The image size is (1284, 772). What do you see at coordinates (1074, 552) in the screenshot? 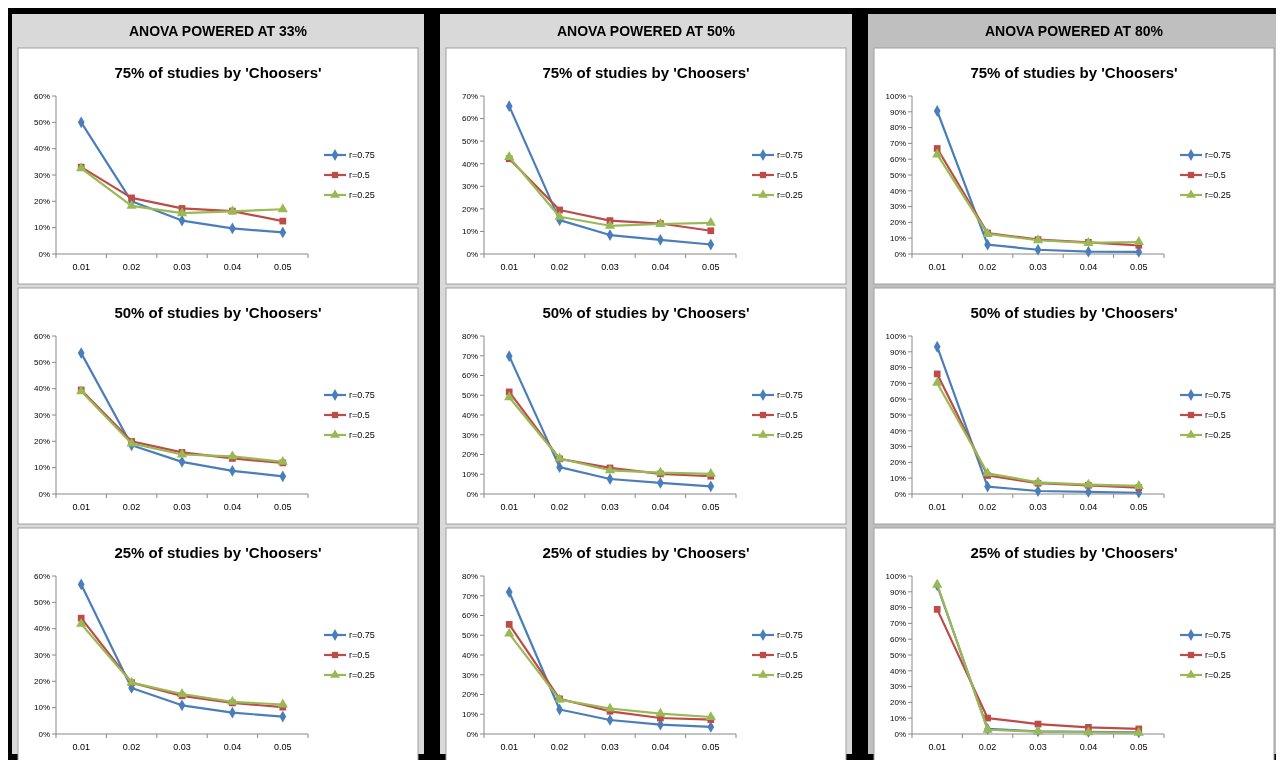
I see `chart-title: 25% of studies by 'Choosers'` at bounding box center [1074, 552].